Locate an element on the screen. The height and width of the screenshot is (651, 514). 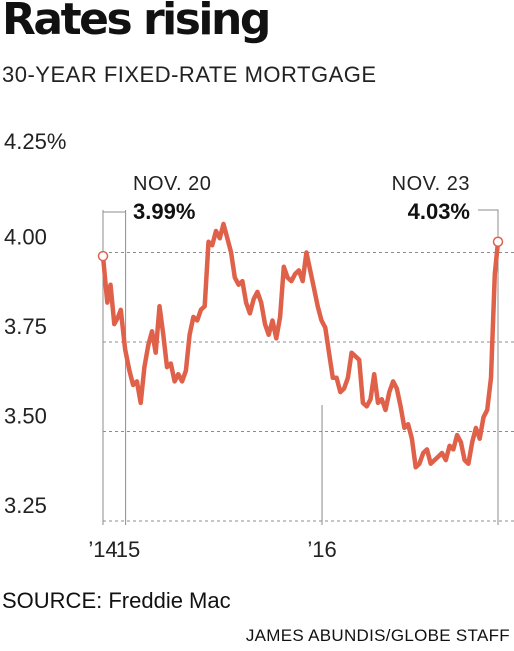
y-axis: 4.25% 4.00 3.75 3.50 3.25 is located at coordinates (35, 323).